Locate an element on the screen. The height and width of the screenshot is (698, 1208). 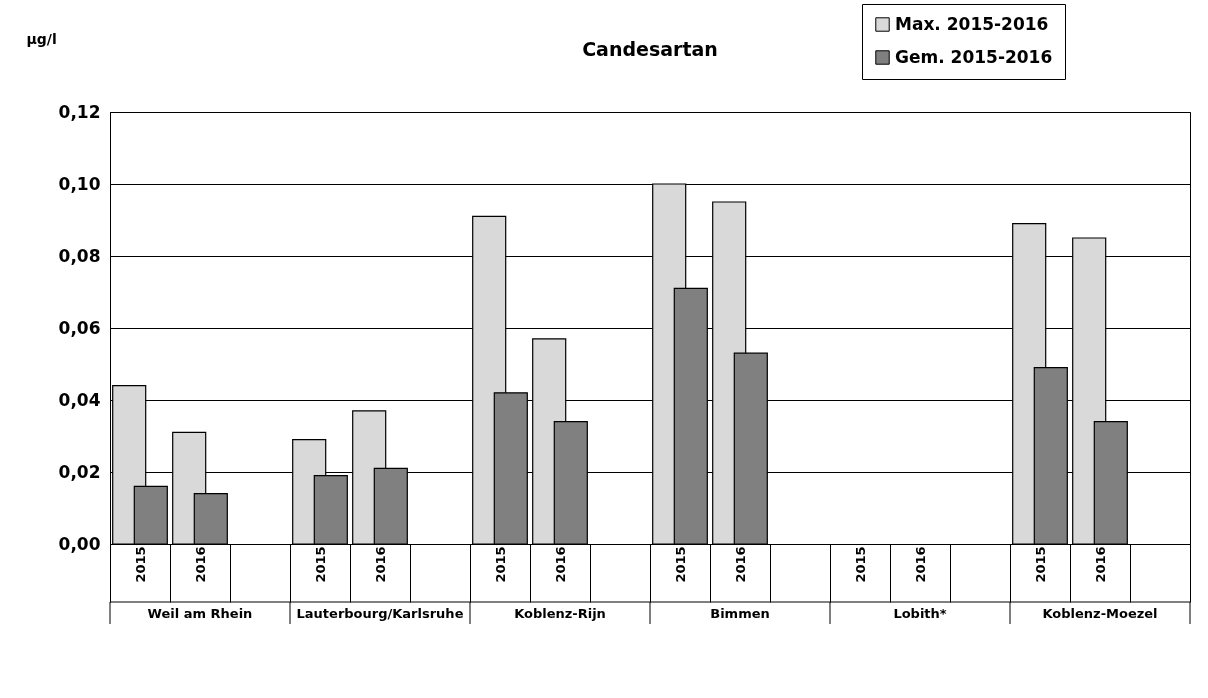
y-tick-label: 0,10 is located at coordinates (79, 183).